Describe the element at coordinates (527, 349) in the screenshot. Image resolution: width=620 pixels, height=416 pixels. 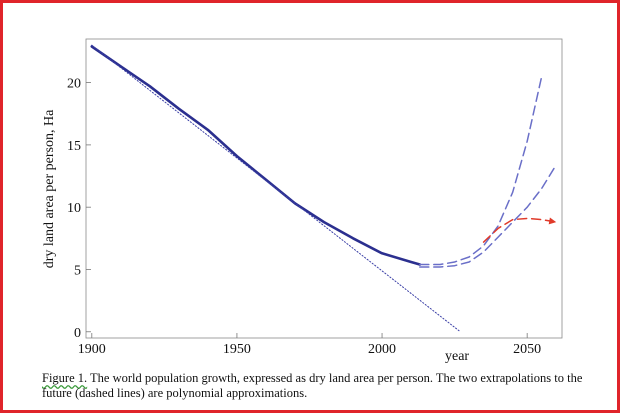
I see `x-tick-label: 2050` at that location.